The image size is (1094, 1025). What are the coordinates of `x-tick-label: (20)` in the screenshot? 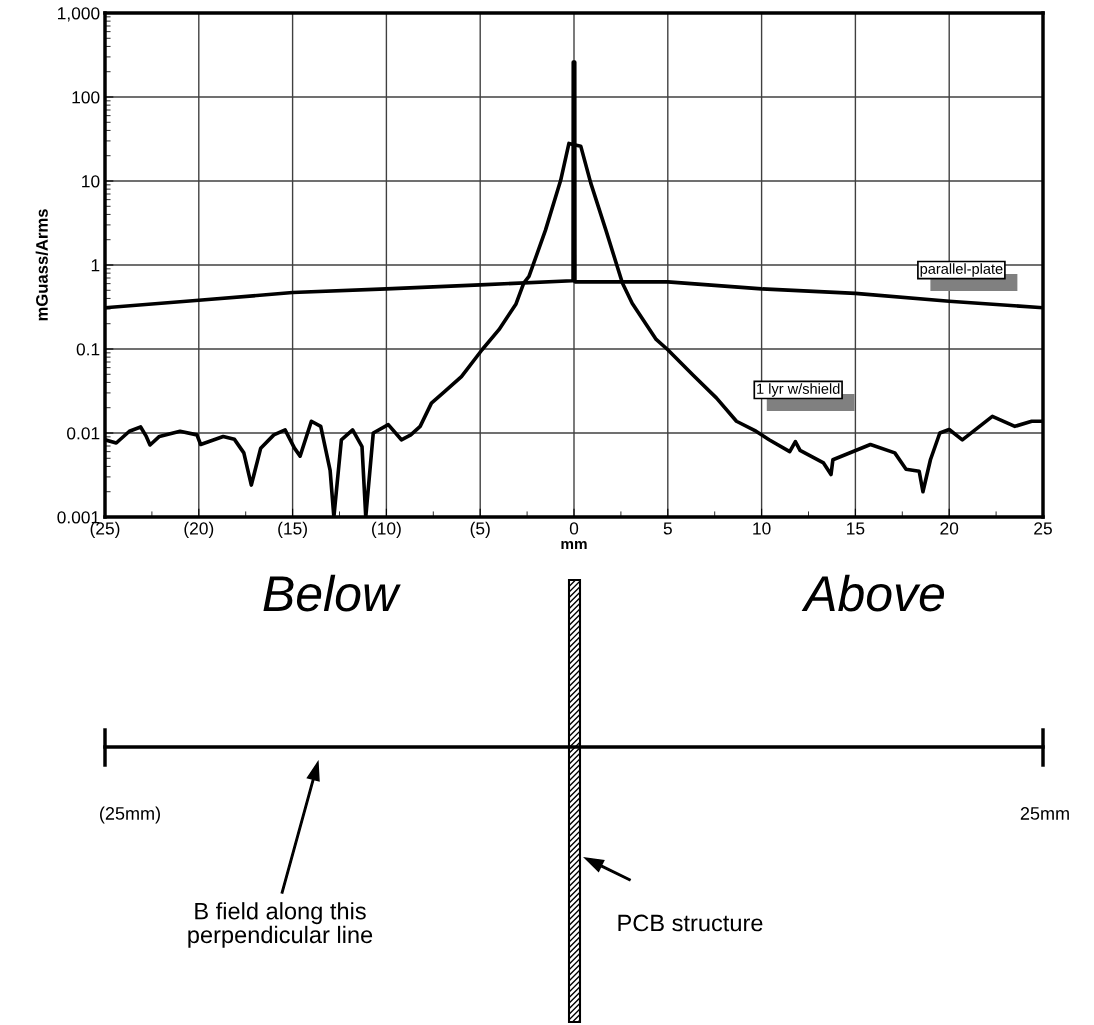 It's located at (199, 530).